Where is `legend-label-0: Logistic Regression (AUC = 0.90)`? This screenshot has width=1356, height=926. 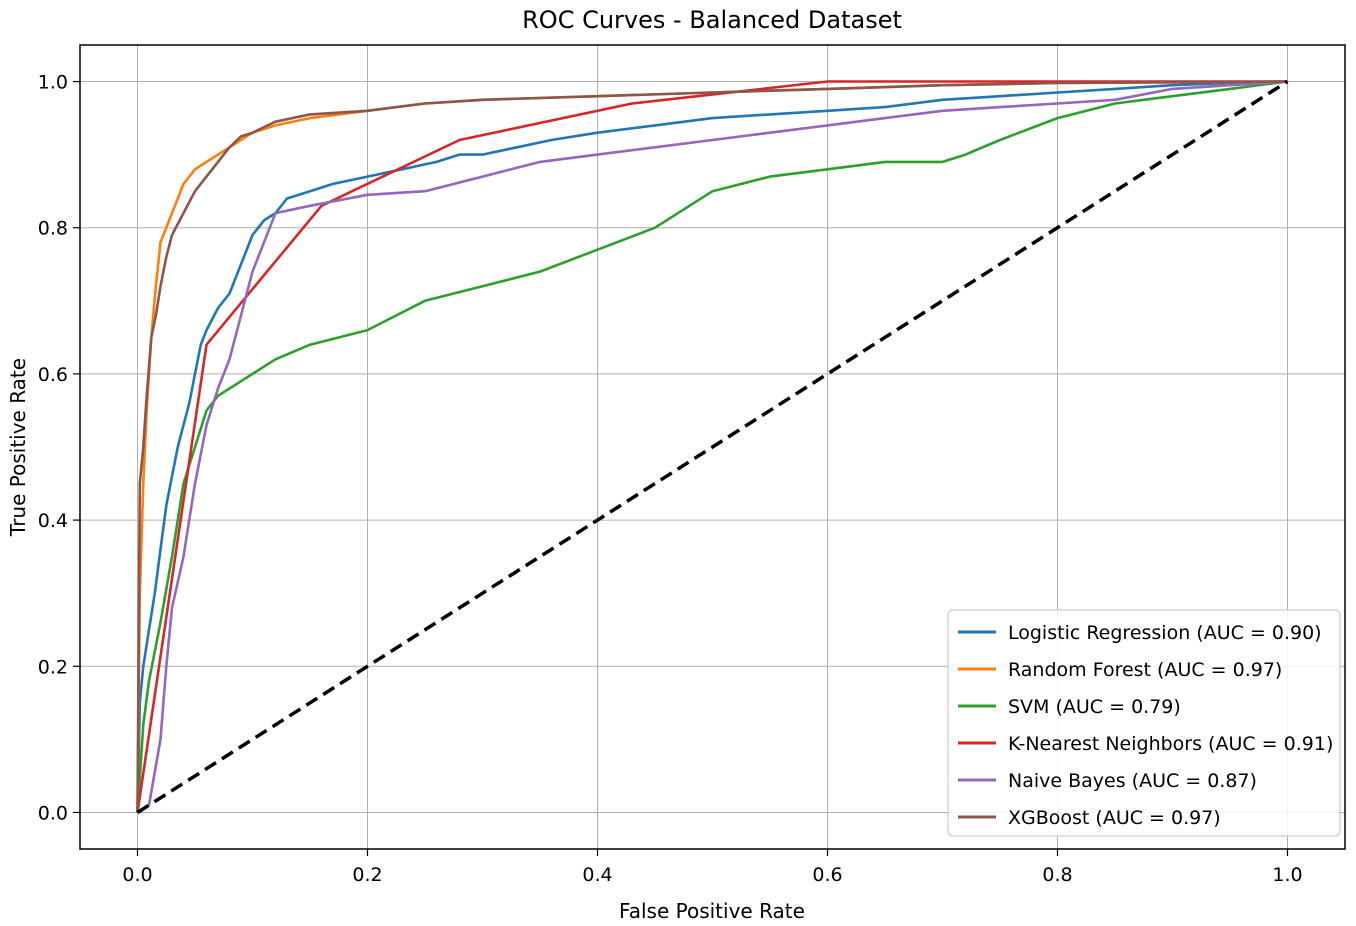 legend-label-0: Logistic Regression (AUC = 0.90) is located at coordinates (1165, 633).